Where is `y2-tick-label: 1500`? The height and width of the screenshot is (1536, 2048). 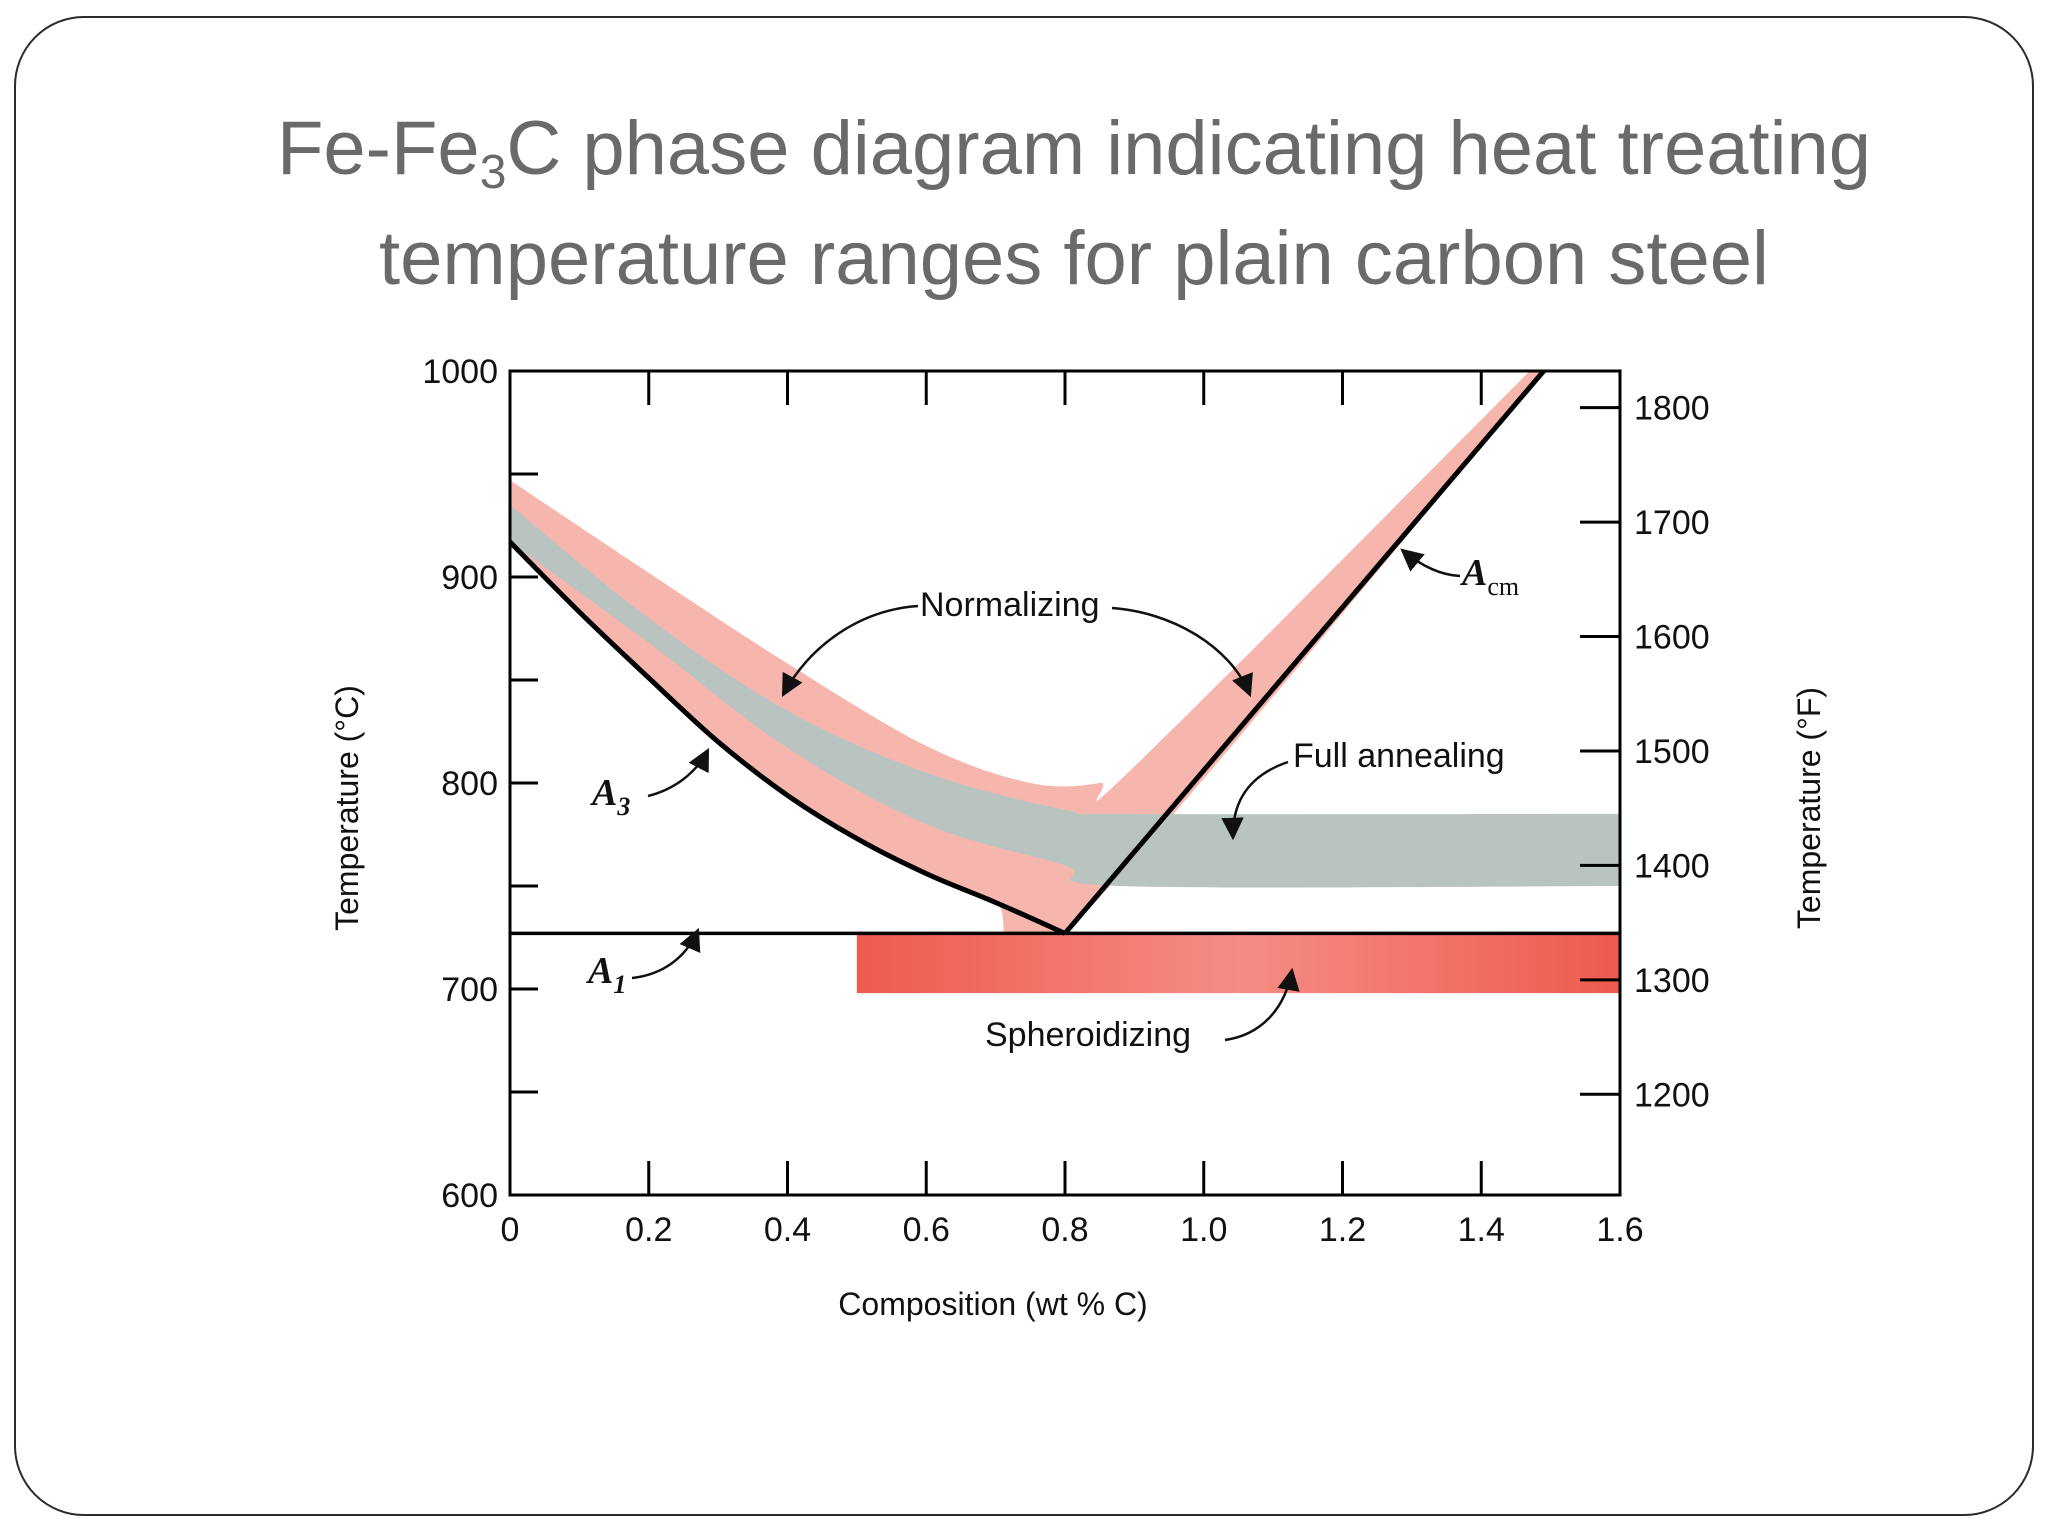
y2-tick-label: 1500 is located at coordinates (1672, 752).